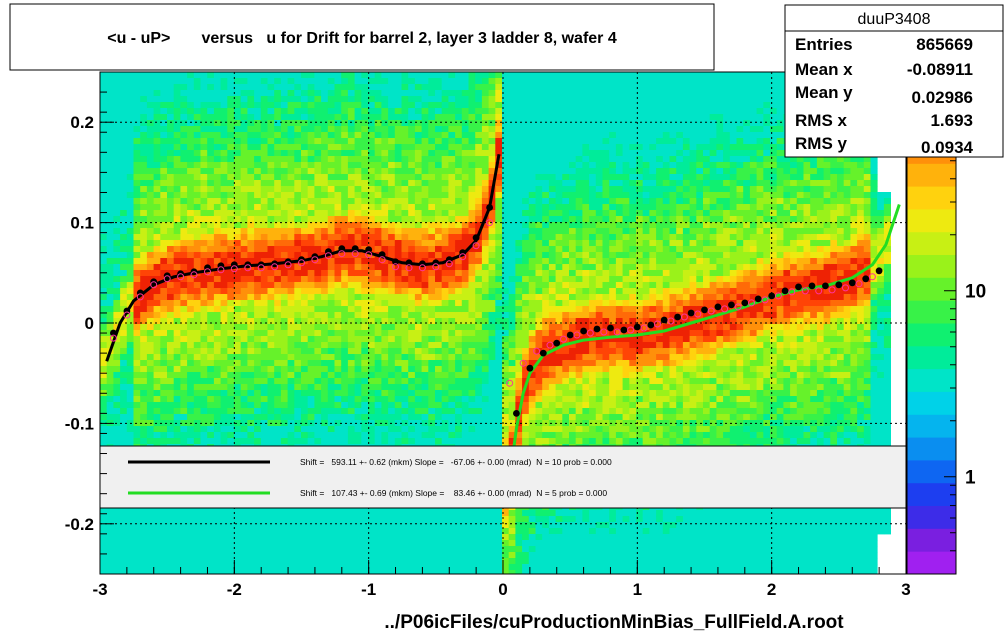  What do you see at coordinates (940, 69) in the screenshot?
I see `stats-value-mean-x: -0.08911` at bounding box center [940, 69].